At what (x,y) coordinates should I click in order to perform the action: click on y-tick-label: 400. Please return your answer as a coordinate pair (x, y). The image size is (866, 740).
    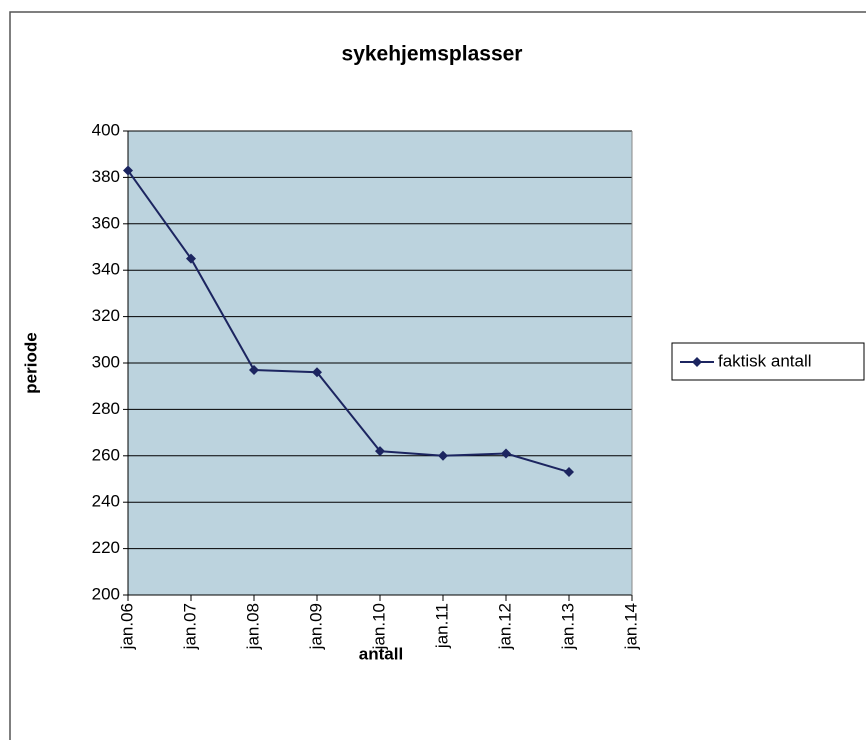
    Looking at the image, I should click on (106, 129).